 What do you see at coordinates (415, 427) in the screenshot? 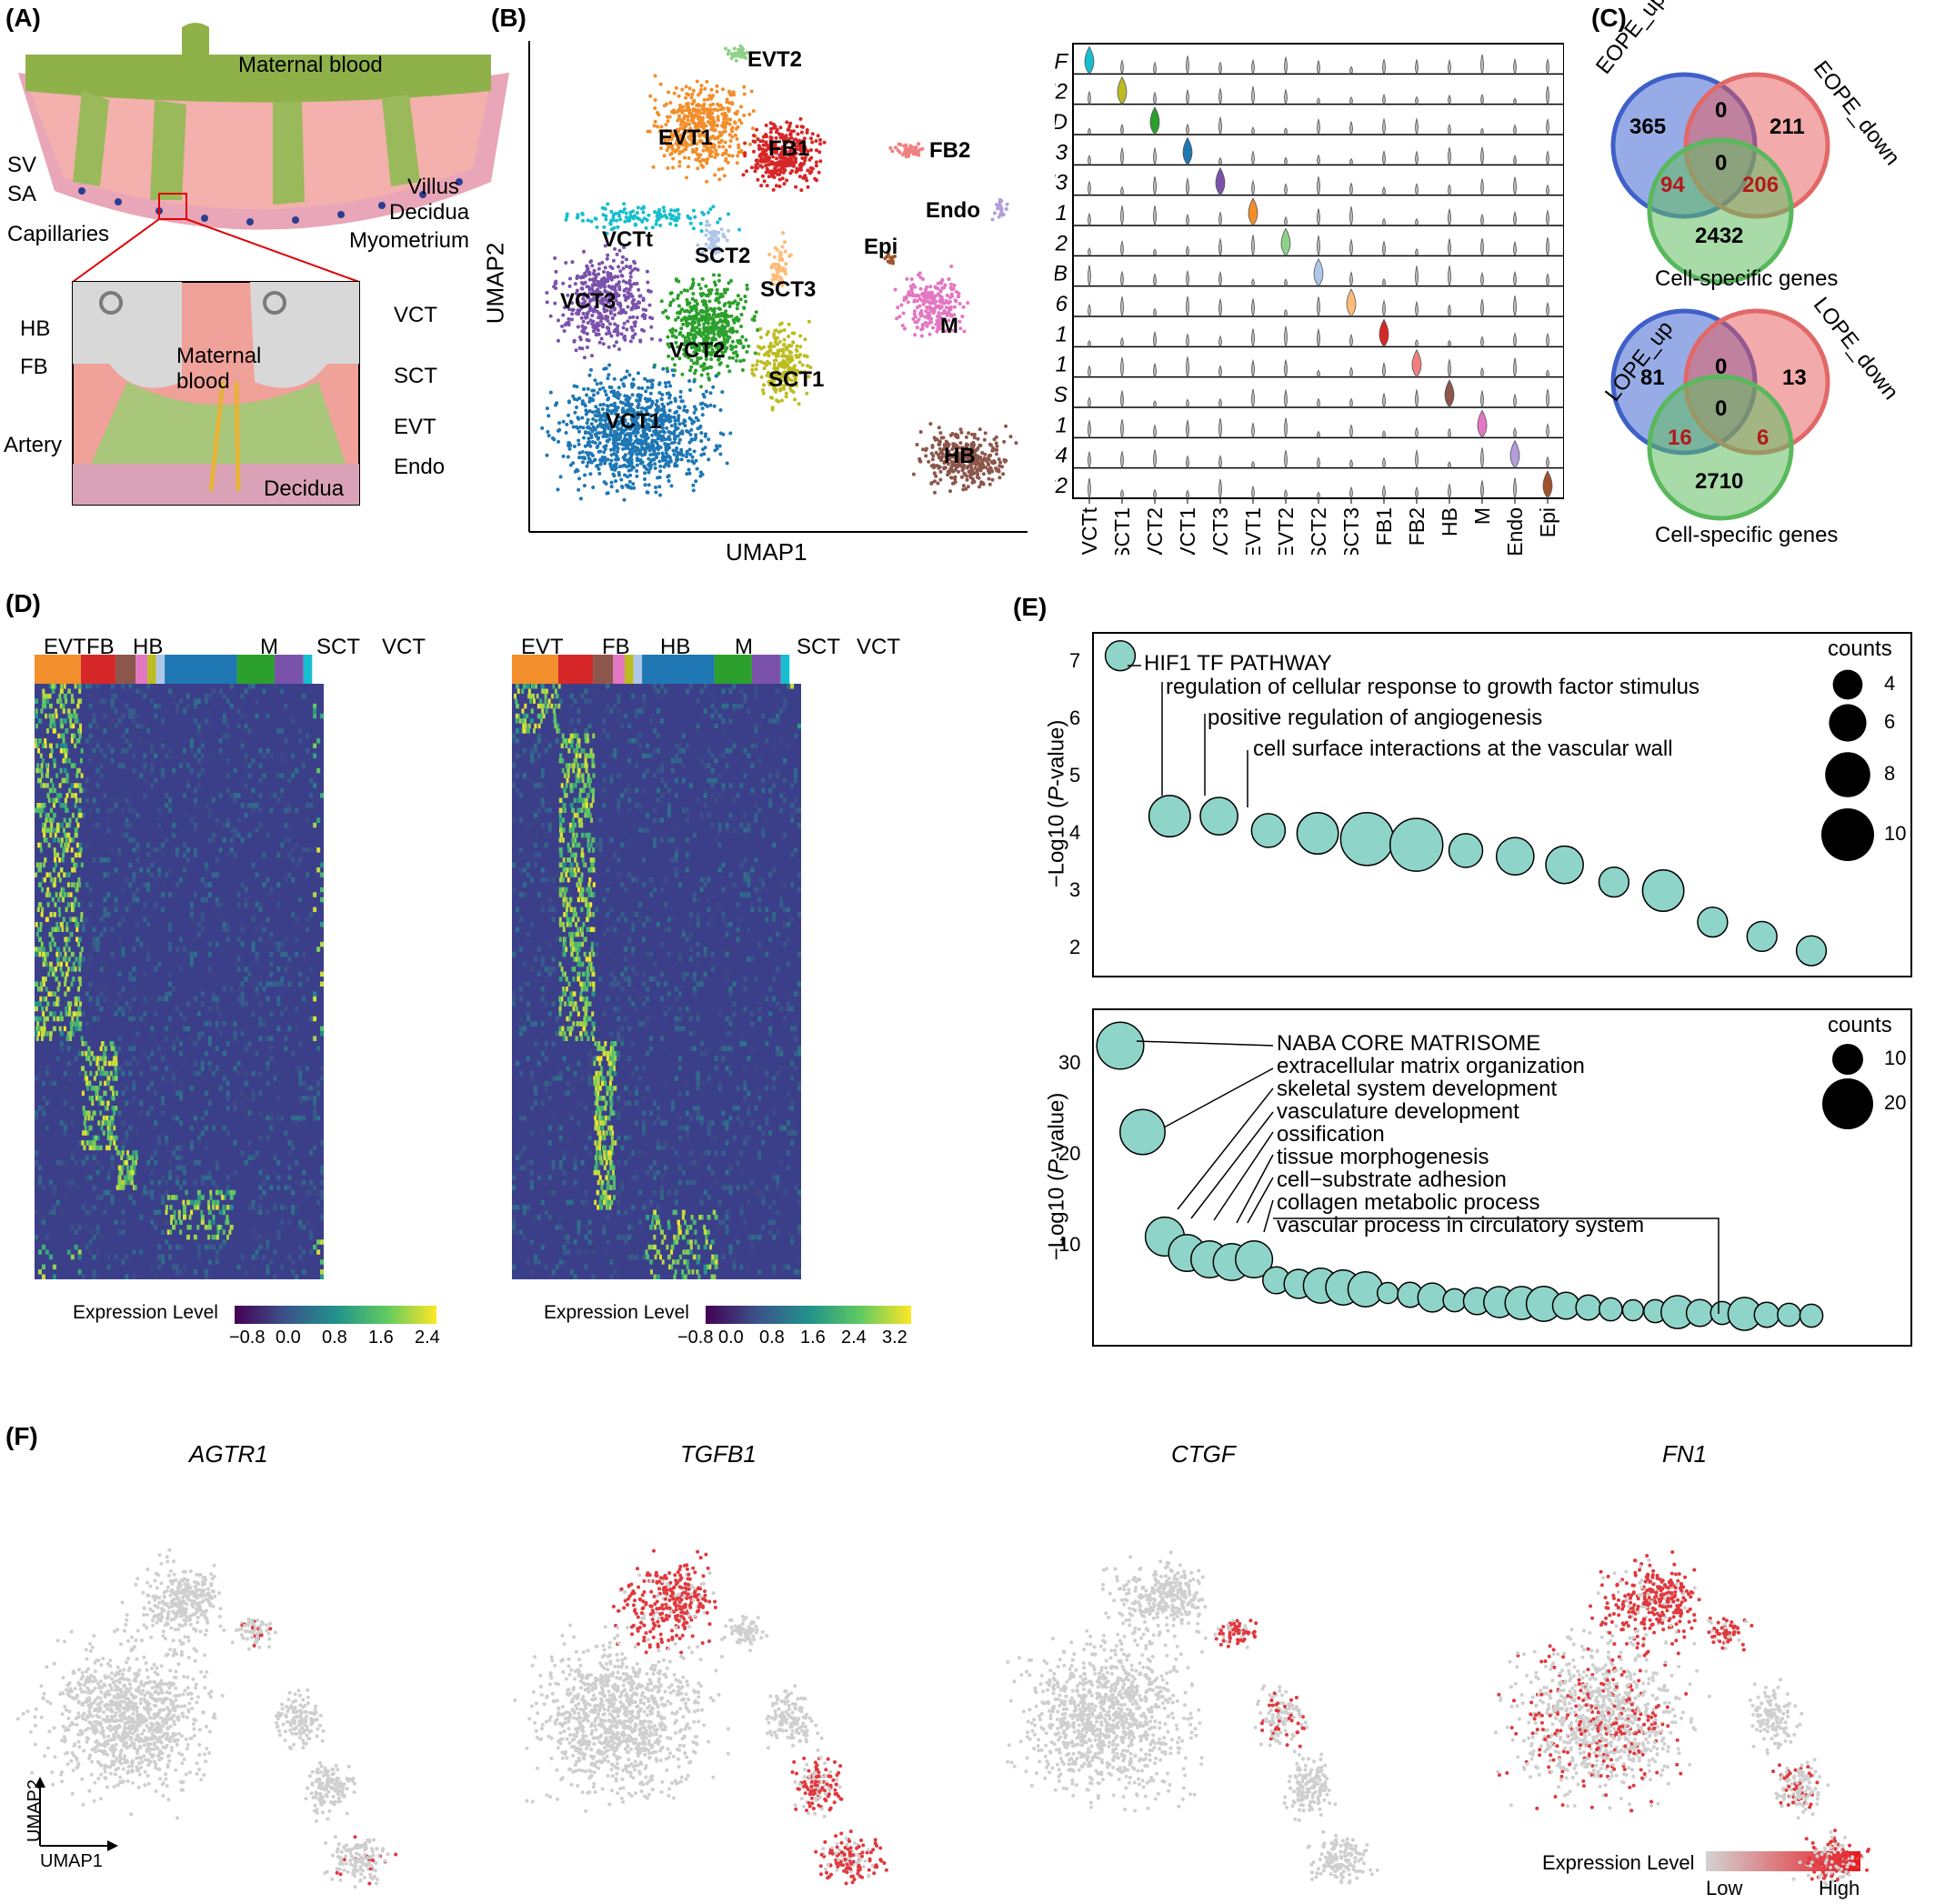
I see `a-text-evt: EVT` at bounding box center [415, 427].